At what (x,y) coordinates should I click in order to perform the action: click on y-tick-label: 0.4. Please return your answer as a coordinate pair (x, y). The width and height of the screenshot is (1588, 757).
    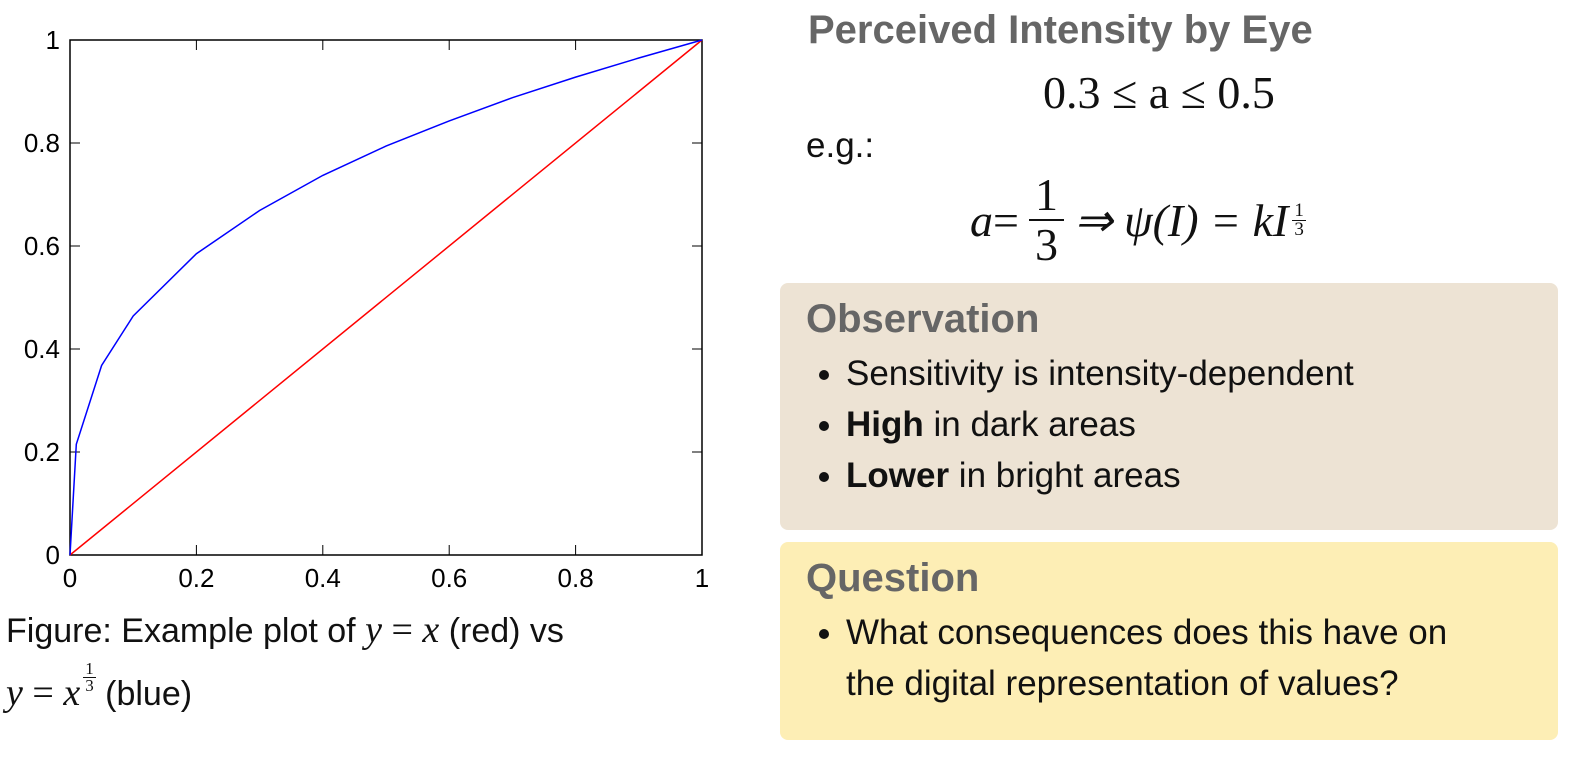
    Looking at the image, I should click on (42, 349).